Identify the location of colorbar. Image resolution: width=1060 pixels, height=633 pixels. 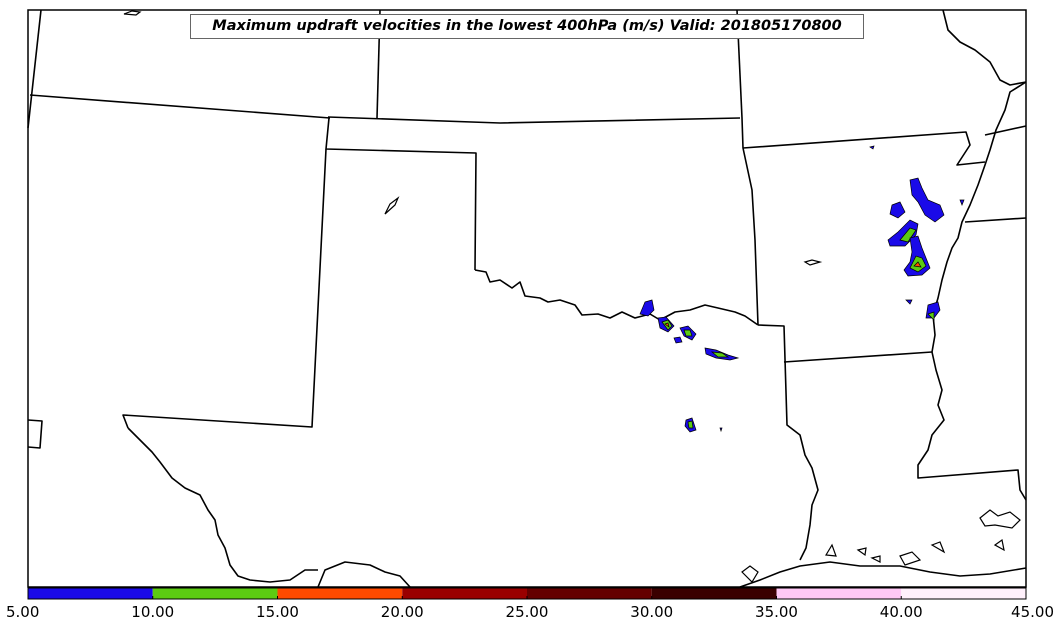
(527, 593).